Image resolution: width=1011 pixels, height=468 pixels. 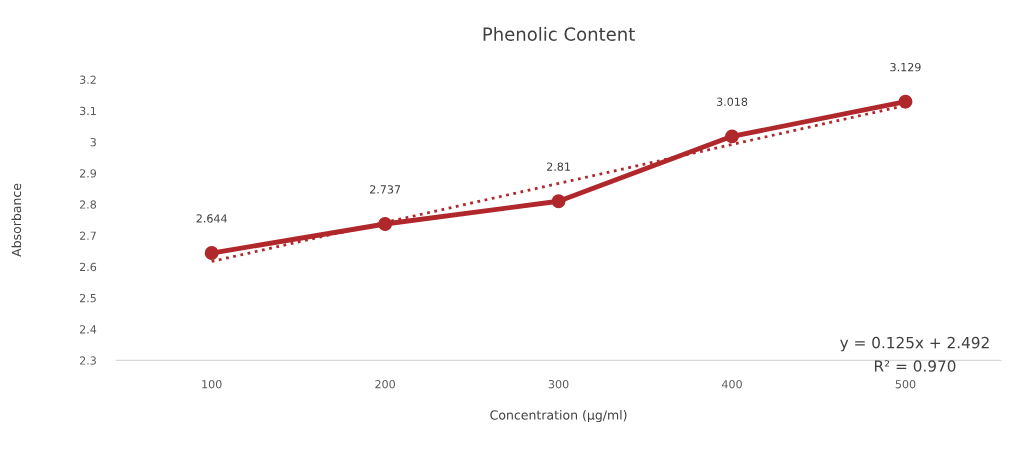 What do you see at coordinates (87, 298) in the screenshot?
I see `y-tick-label: 2.5` at bounding box center [87, 298].